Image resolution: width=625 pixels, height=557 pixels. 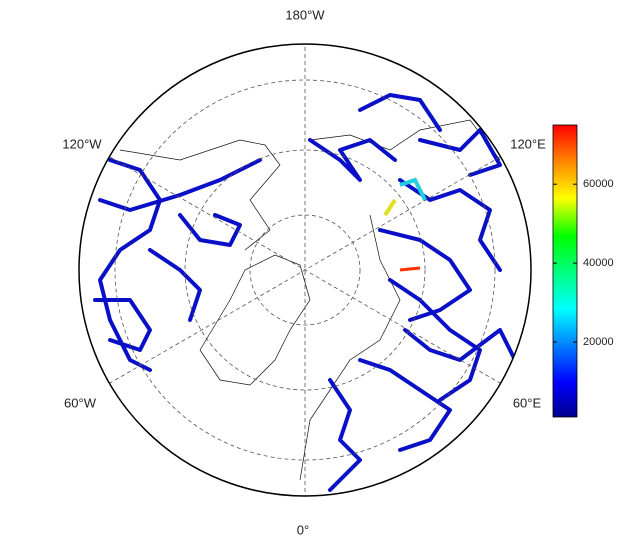 What do you see at coordinates (305, 14) in the screenshot?
I see `meridian-label: 180°W` at bounding box center [305, 14].